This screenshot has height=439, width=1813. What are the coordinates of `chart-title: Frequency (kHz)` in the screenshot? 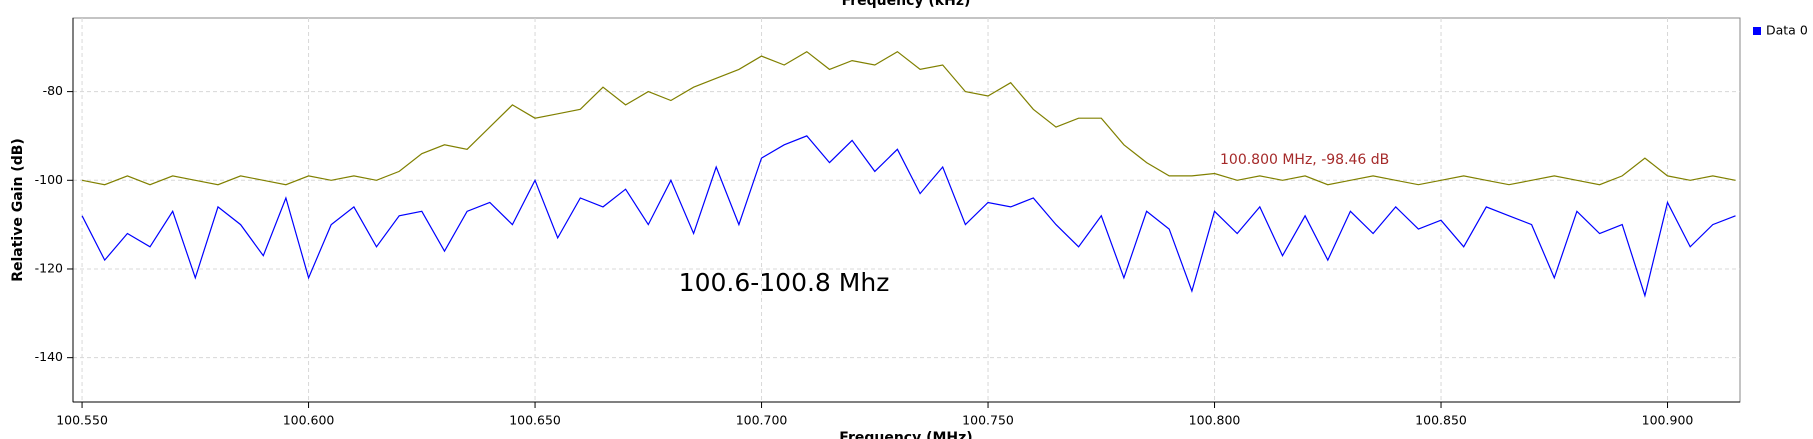 It's located at (906, 4).